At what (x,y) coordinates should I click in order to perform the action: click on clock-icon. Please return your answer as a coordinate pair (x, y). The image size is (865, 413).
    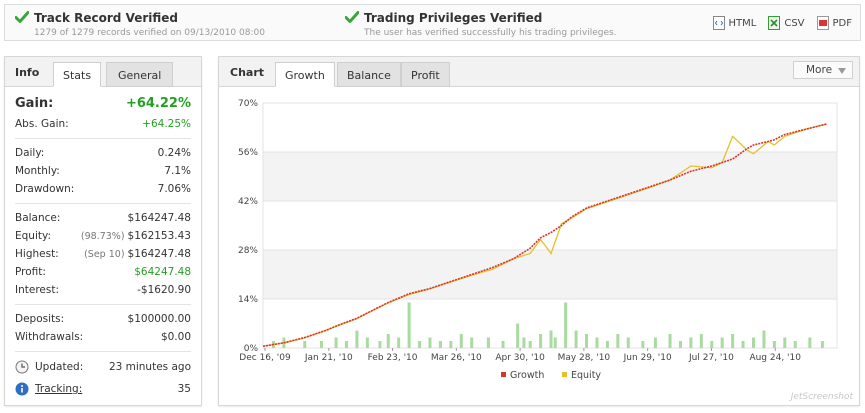
    Looking at the image, I should click on (22, 367).